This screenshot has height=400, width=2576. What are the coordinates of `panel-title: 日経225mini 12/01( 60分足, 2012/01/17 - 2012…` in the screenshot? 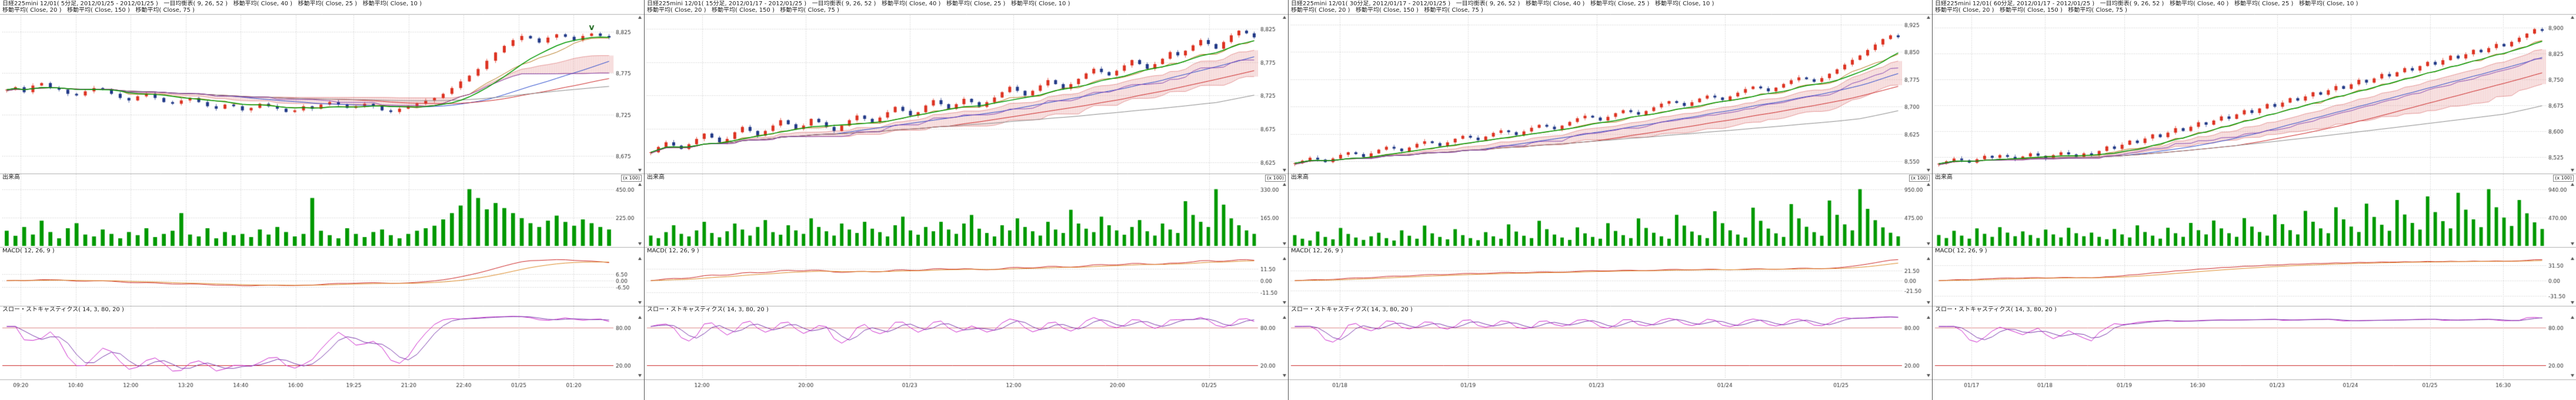 It's located at (2146, 4).